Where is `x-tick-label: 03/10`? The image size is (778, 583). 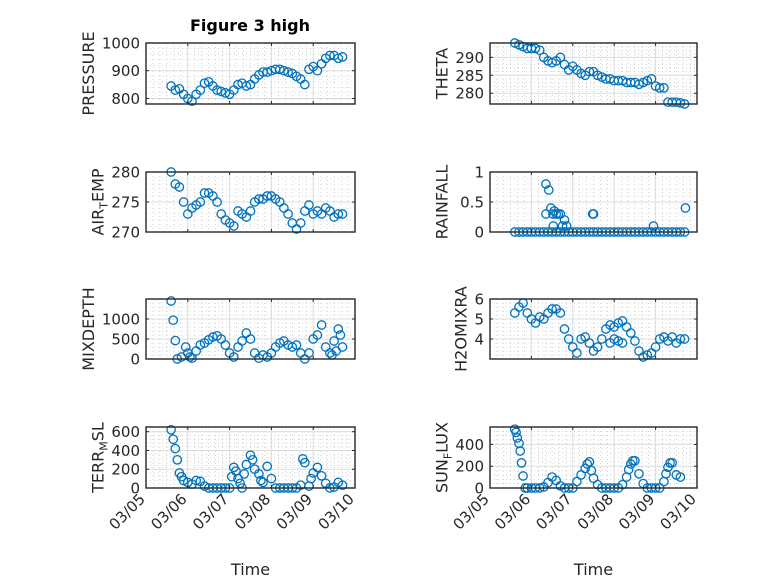
x-tick-label: 03/10 is located at coordinates (678, 511).